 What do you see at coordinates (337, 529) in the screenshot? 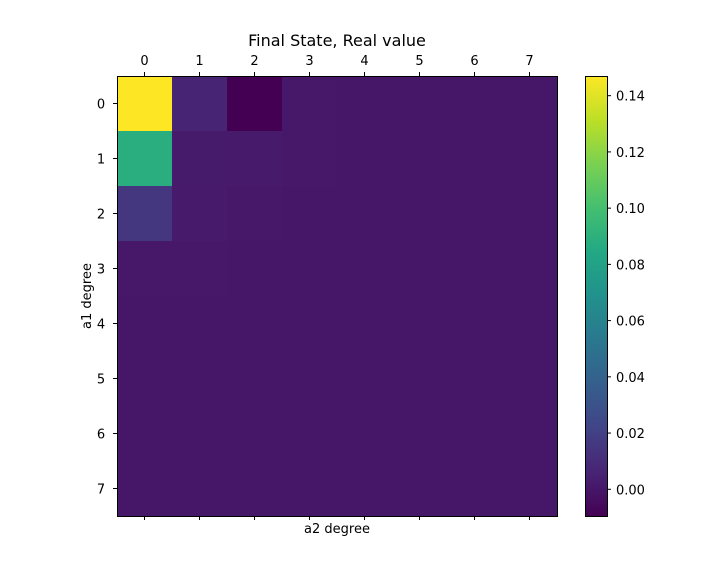
I see `x-axis-label: a2 degree` at bounding box center [337, 529].